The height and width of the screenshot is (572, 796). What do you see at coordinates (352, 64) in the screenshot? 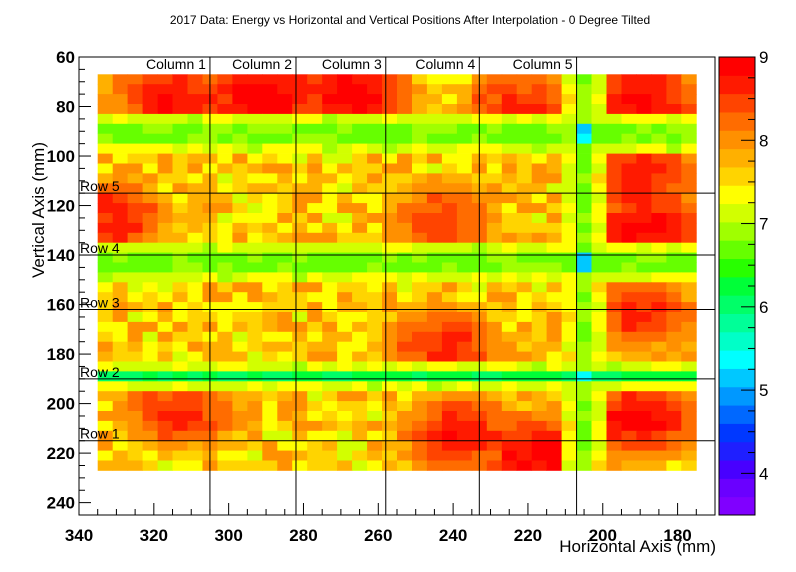
I see `column-label: Column 3` at bounding box center [352, 64].